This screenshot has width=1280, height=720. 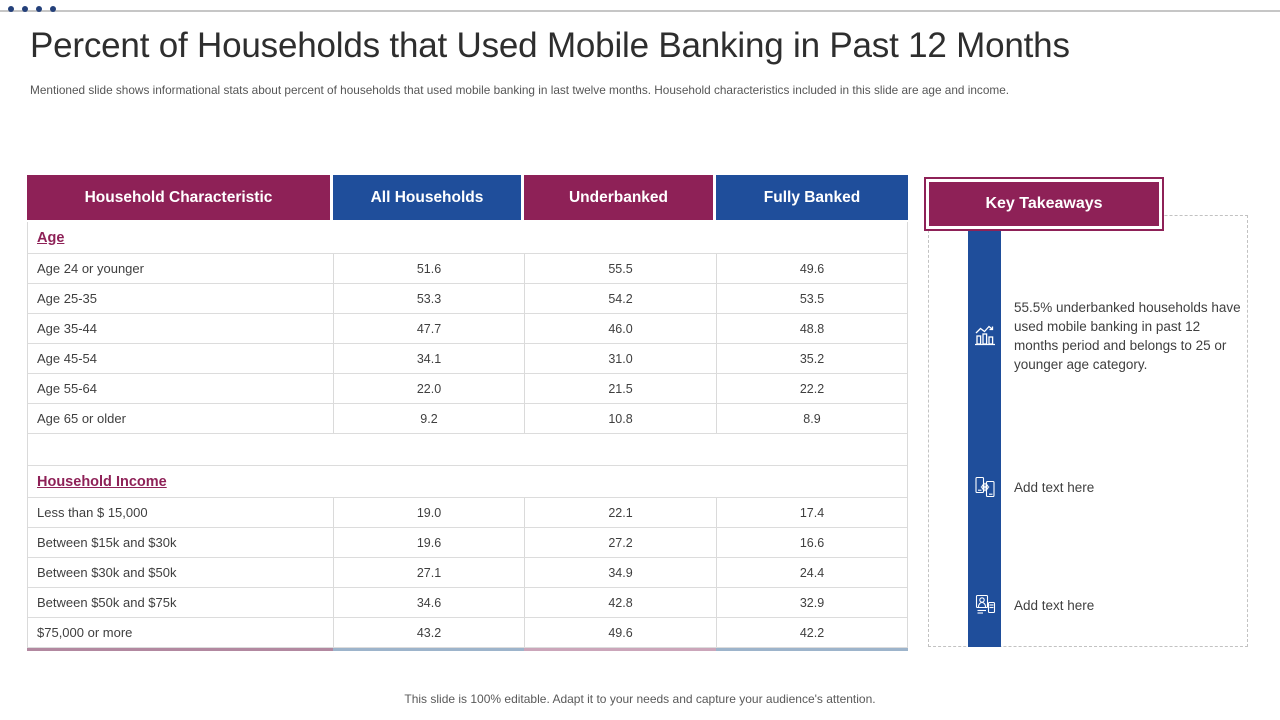 I want to click on table-row: Age 25-35 53.3 54.2 53.5, so click(x=467, y=299).